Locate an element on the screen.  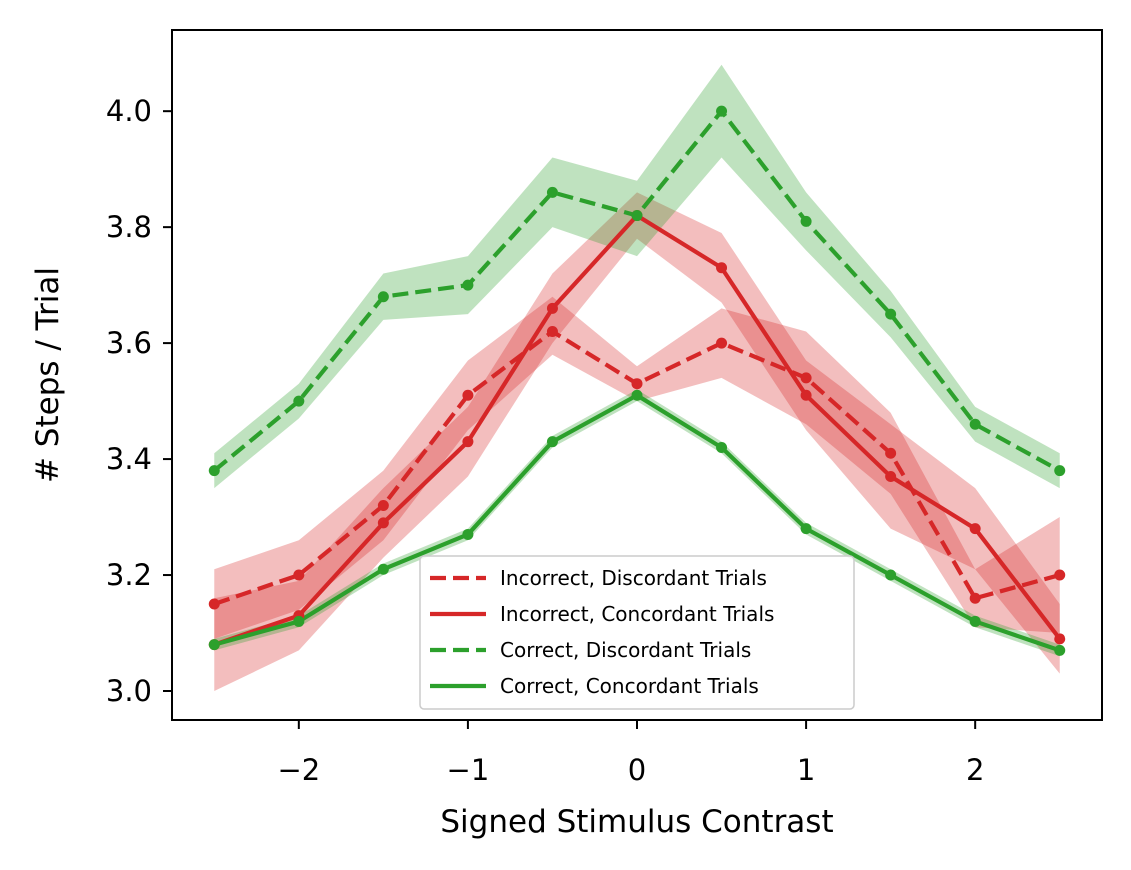
x-axis-label: Signed Stimulus Contrast is located at coordinates (636, 822).